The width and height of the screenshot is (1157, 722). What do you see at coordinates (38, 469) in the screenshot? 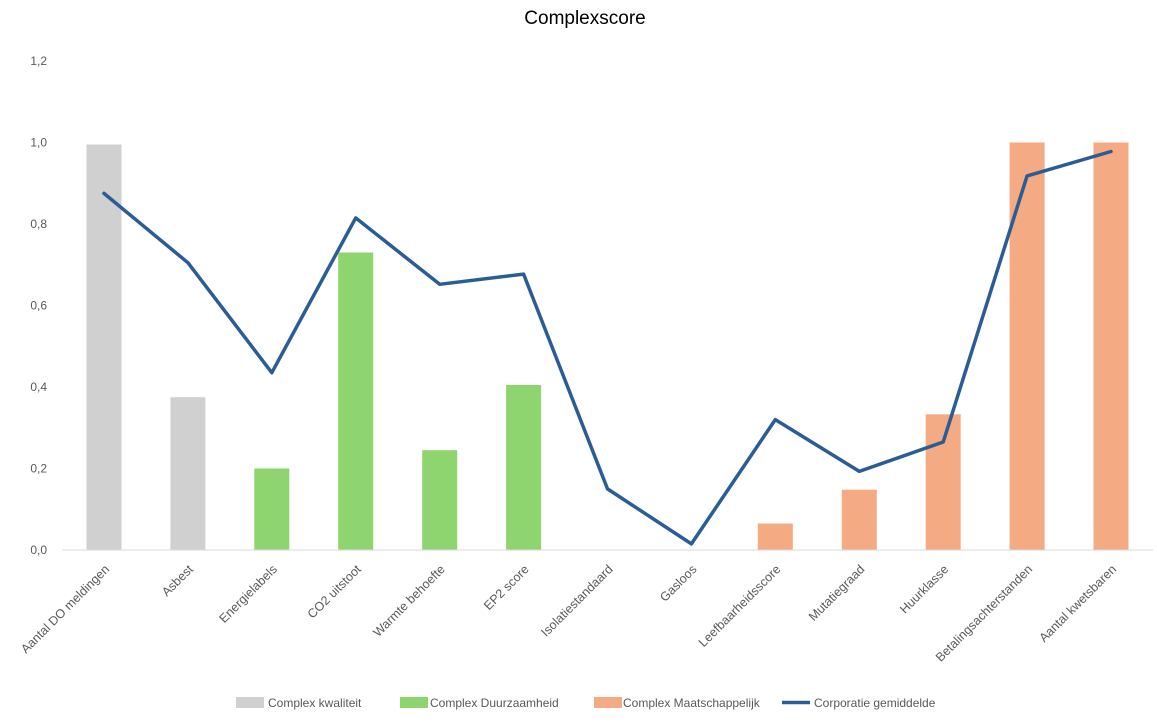
I see `y-tick-label-2: 0,2` at bounding box center [38, 469].